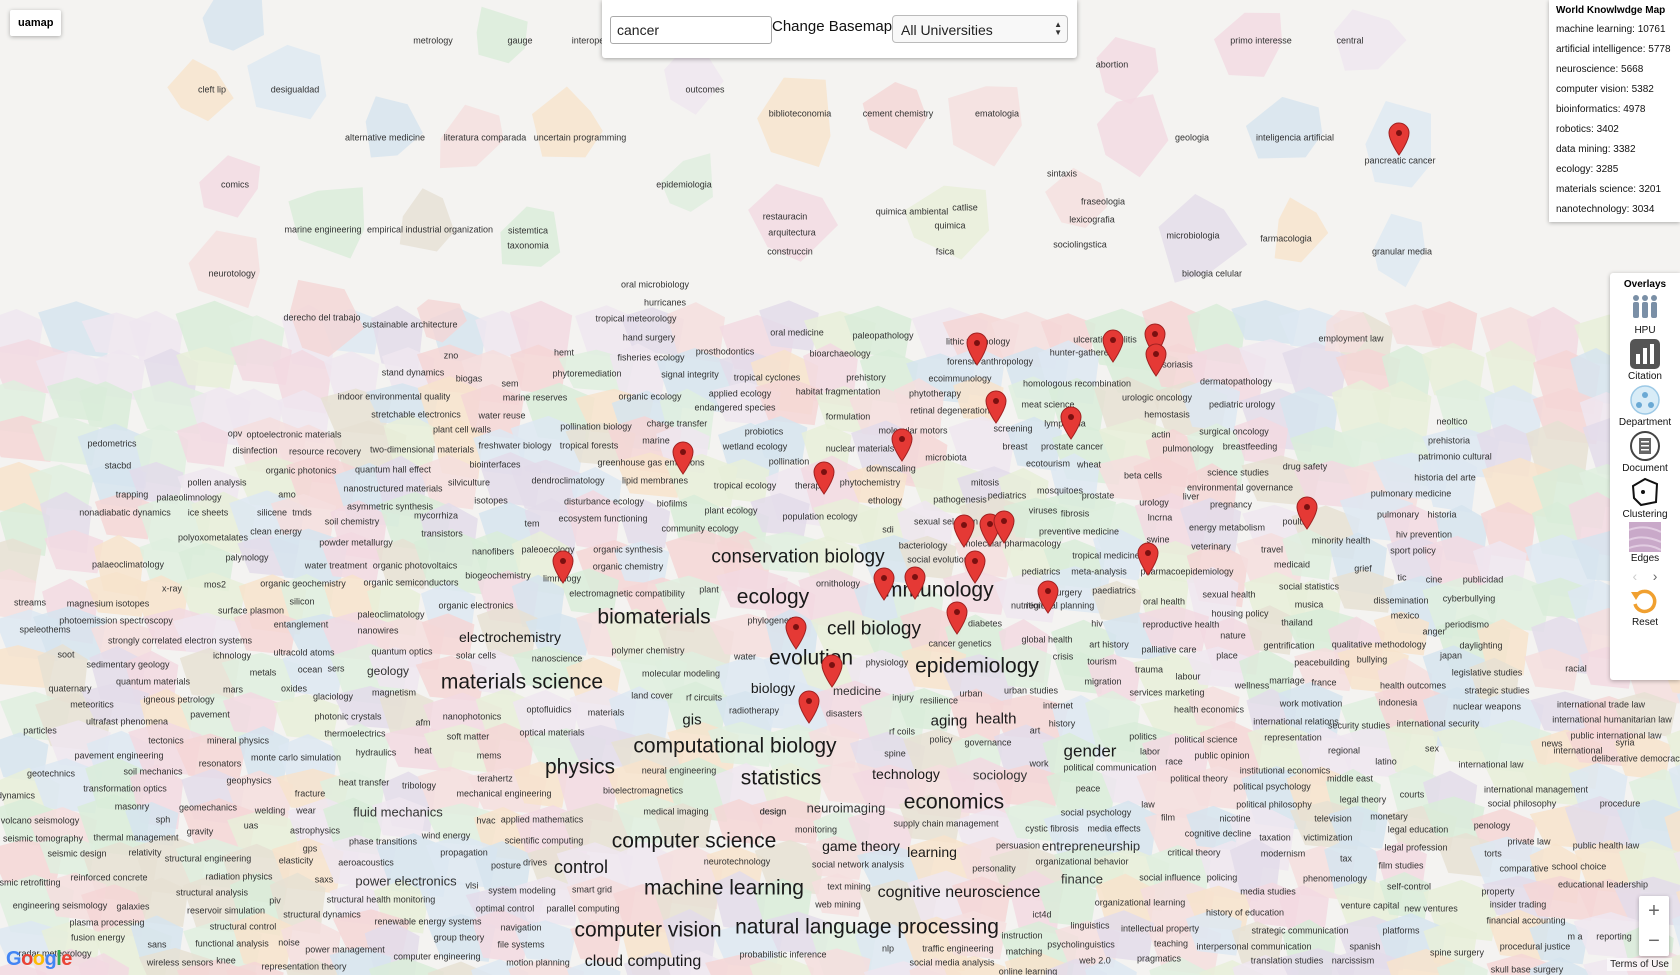 This screenshot has height=975, width=1680. Describe the element at coordinates (355, 733) in the screenshot. I see `map-label: thermoelectrics` at that location.